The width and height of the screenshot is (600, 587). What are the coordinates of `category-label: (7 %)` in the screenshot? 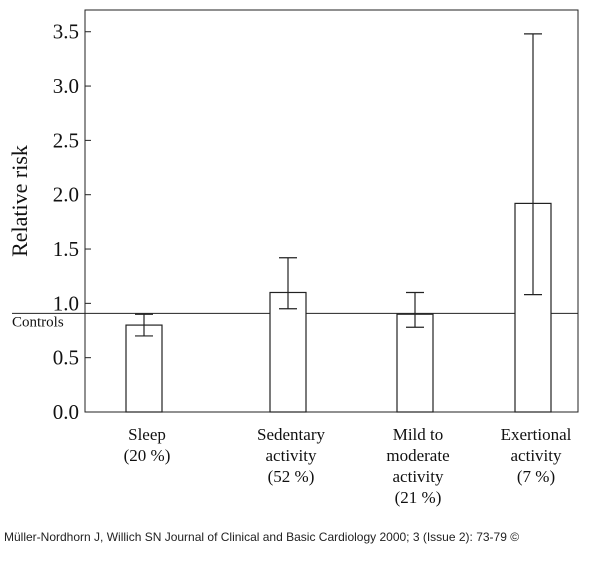 It's located at (536, 476).